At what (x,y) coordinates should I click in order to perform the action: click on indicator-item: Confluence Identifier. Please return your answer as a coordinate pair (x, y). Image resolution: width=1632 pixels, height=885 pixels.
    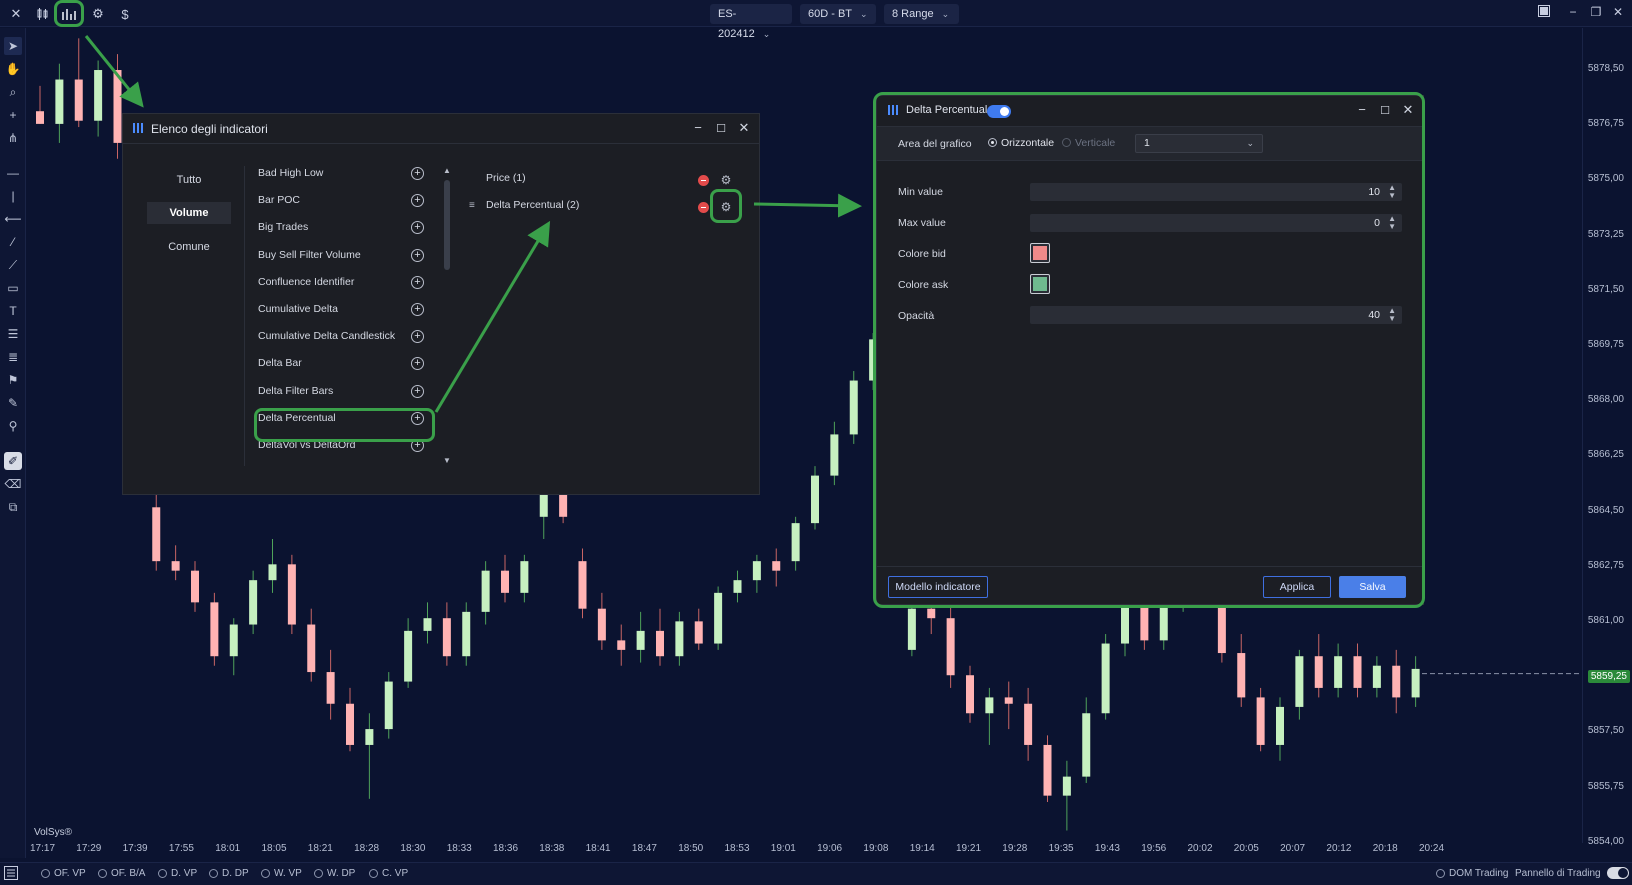
    Looking at the image, I should click on (306, 281).